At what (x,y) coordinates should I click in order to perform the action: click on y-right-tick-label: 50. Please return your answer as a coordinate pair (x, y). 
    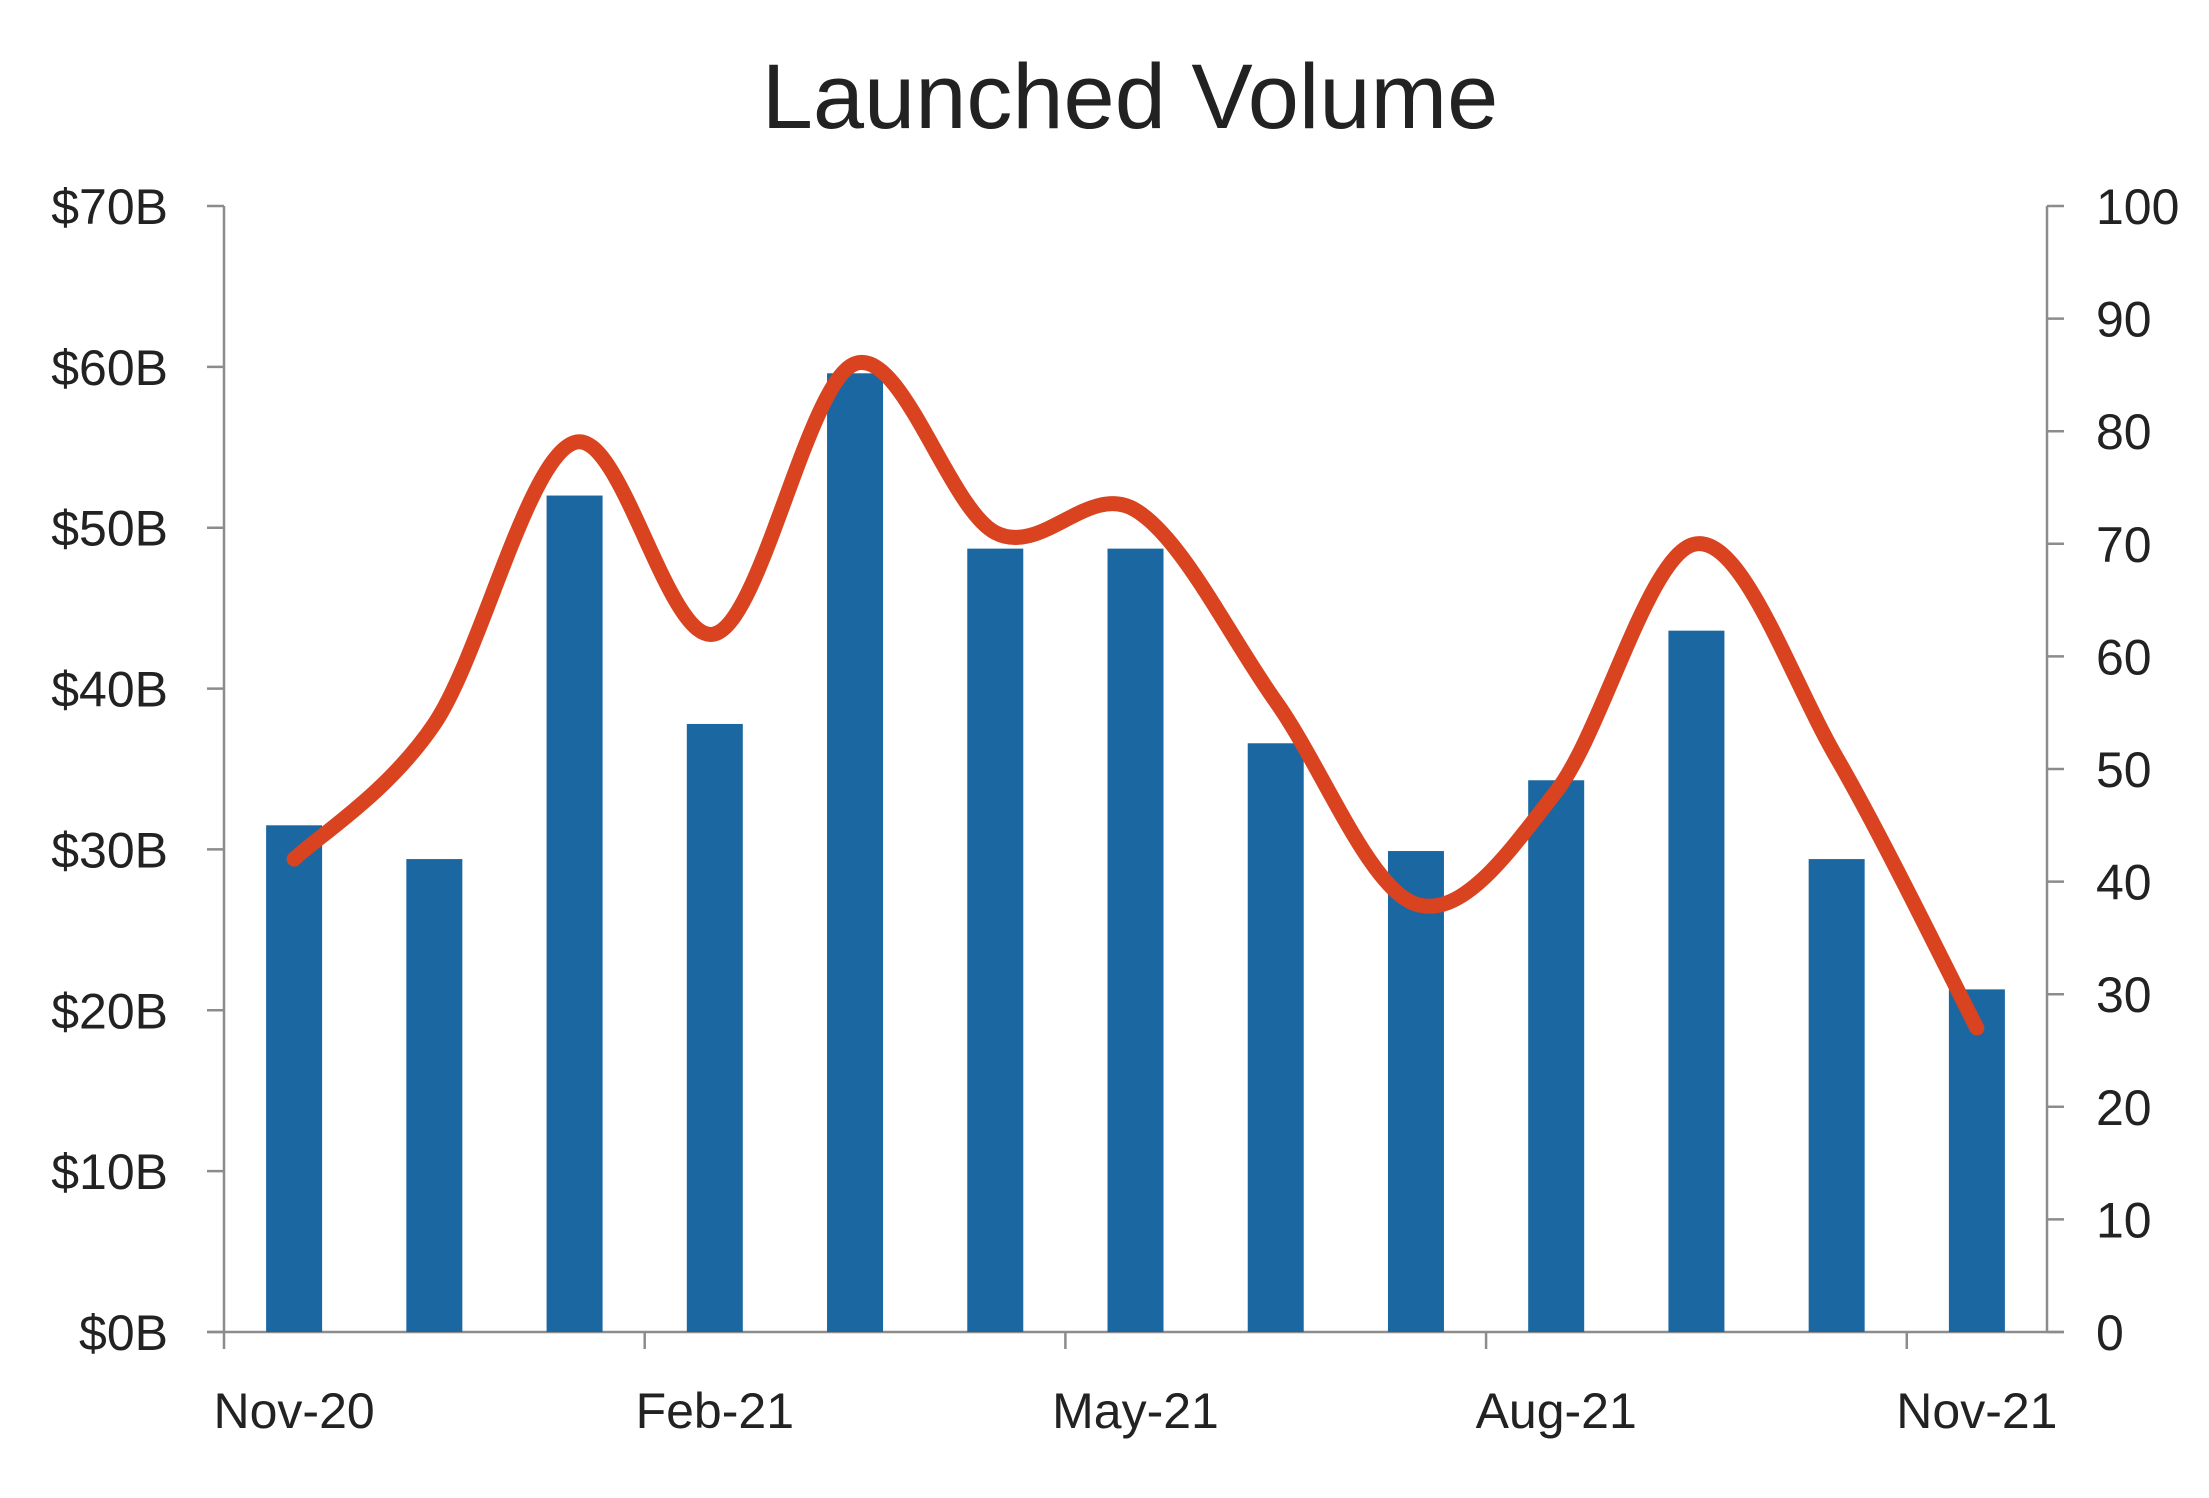
    Looking at the image, I should click on (2124, 770).